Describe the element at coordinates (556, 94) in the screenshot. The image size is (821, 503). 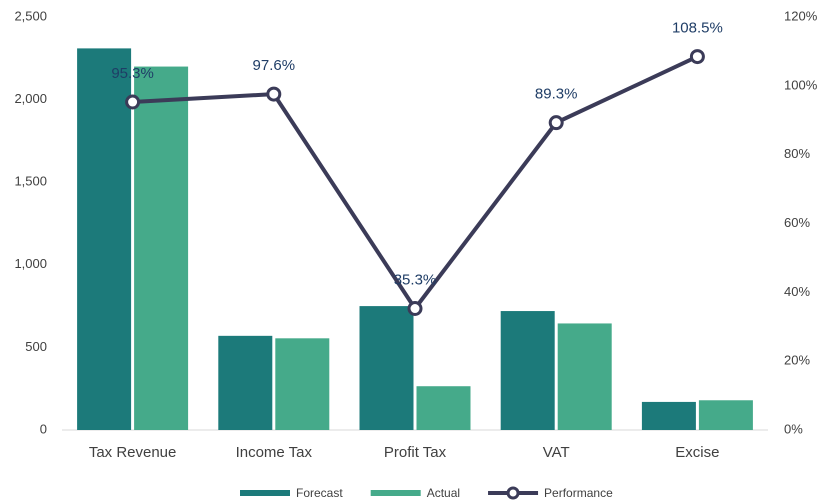
I see `value-label: 89.3%` at that location.